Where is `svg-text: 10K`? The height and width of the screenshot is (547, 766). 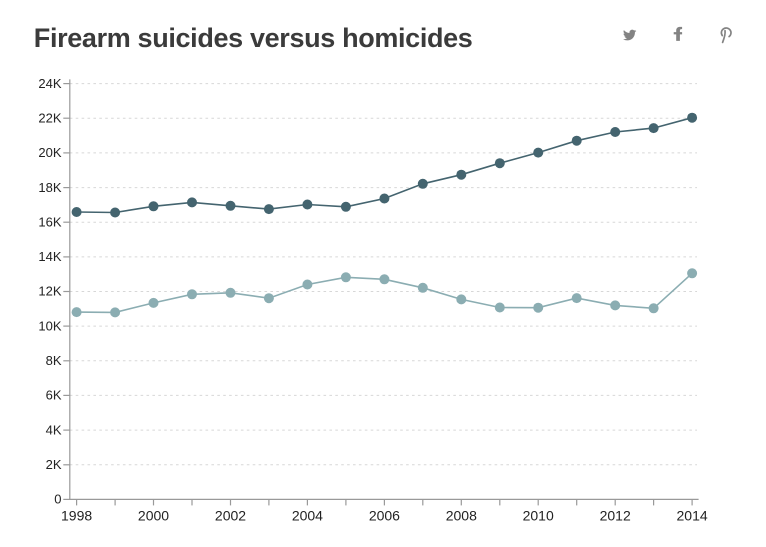
svg-text: 10K is located at coordinates (49, 325).